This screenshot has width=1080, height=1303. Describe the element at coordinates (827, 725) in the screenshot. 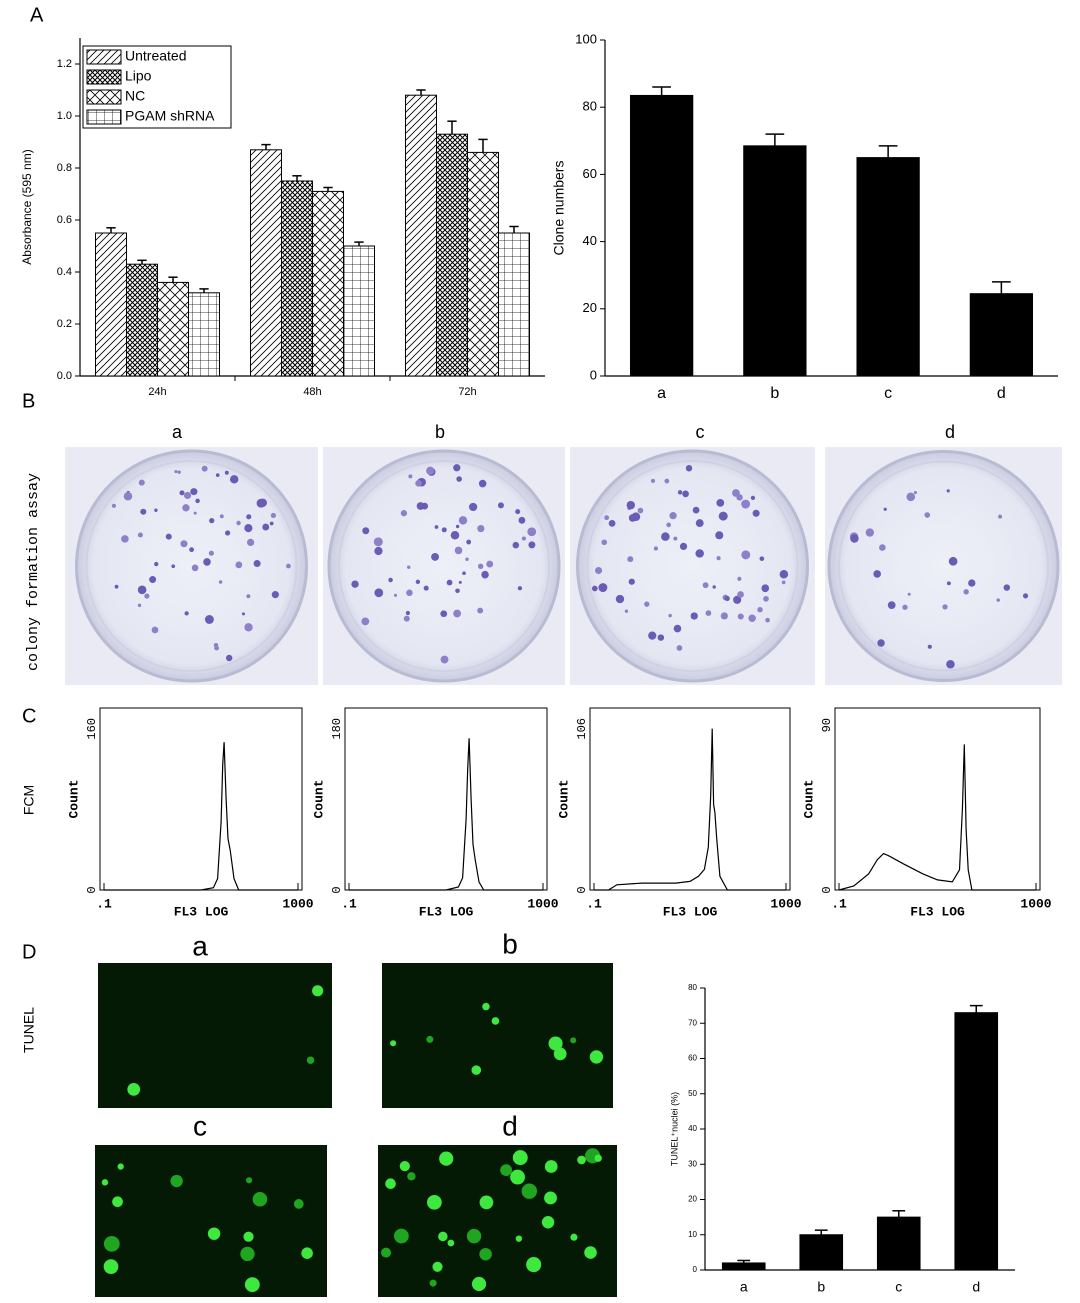

I see `y-tick-label: 90` at that location.